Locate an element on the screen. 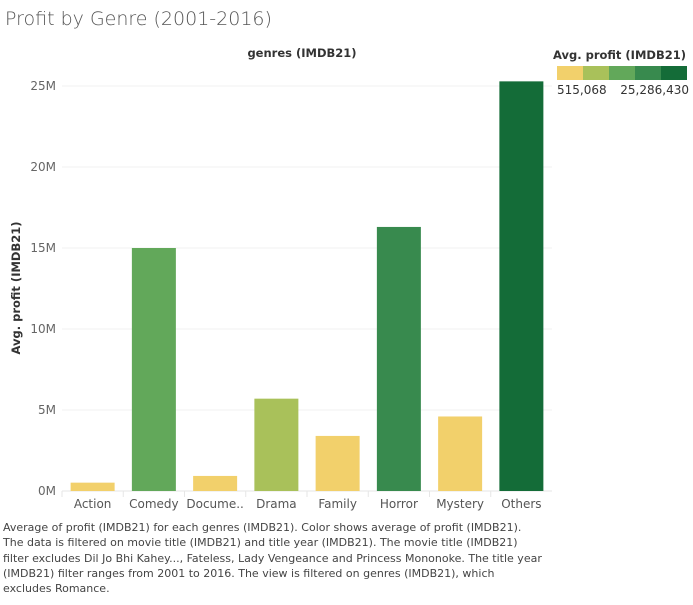  legend-min-label: 515,068 is located at coordinates (582, 90).